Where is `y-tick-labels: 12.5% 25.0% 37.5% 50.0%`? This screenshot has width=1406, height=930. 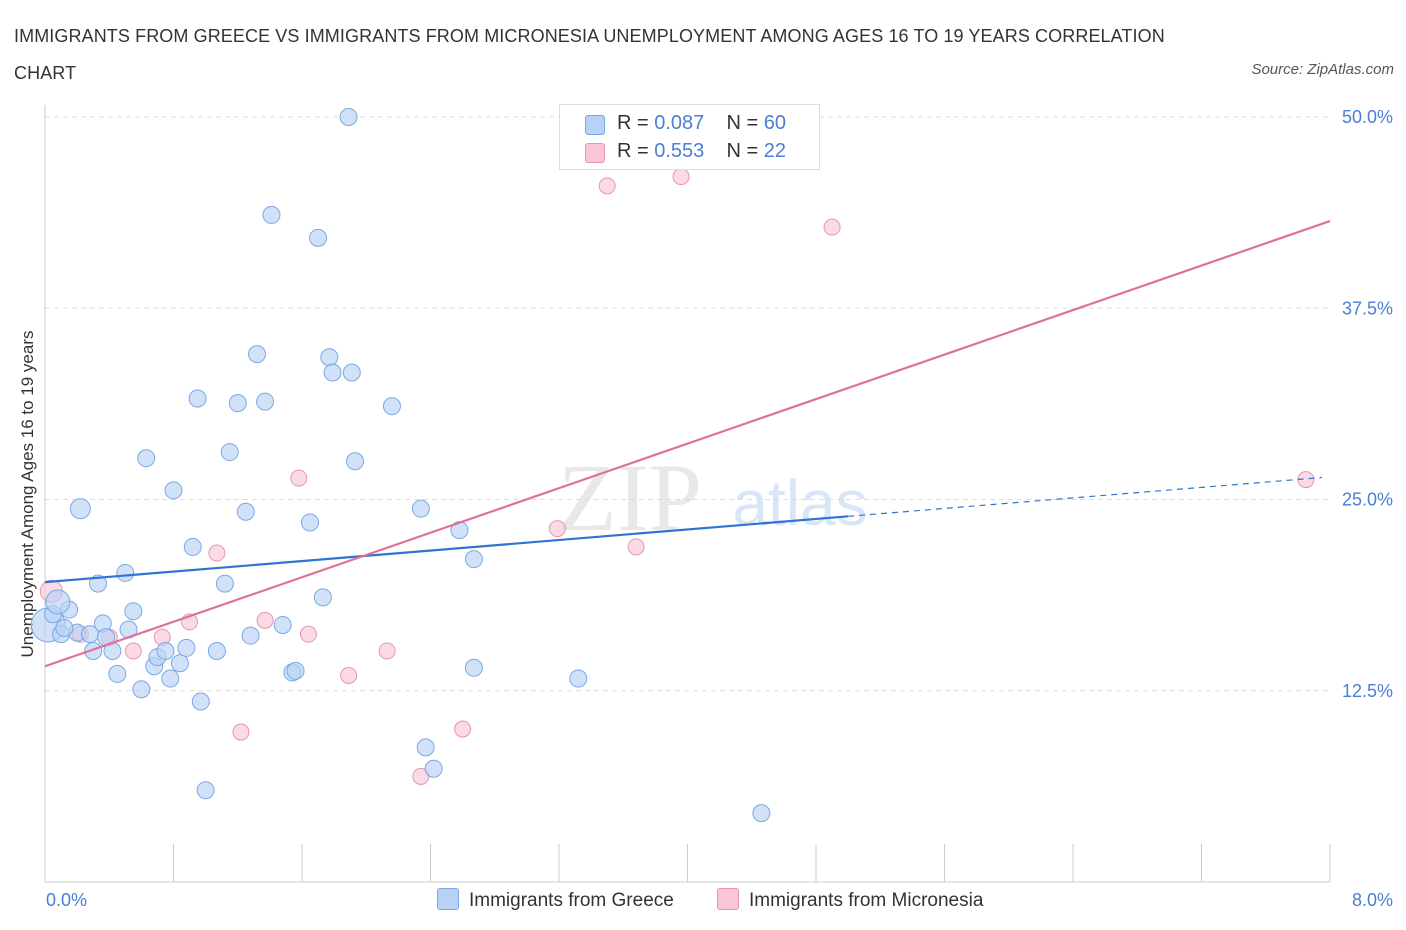
y-tick-labels: 12.5% 25.0% 37.5% 50.0% is located at coordinates (1367, 404).